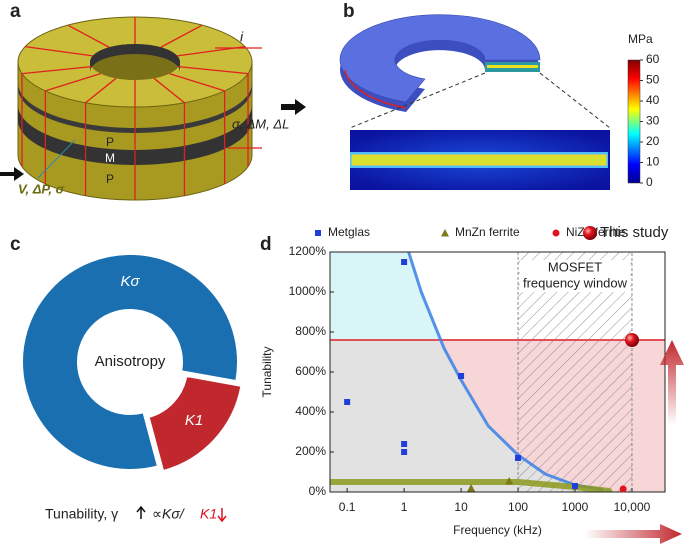 The height and width of the screenshot is (544, 685). What do you see at coordinates (375, 89) in the screenshot?
I see `halfring-layer` at bounding box center [375, 89].